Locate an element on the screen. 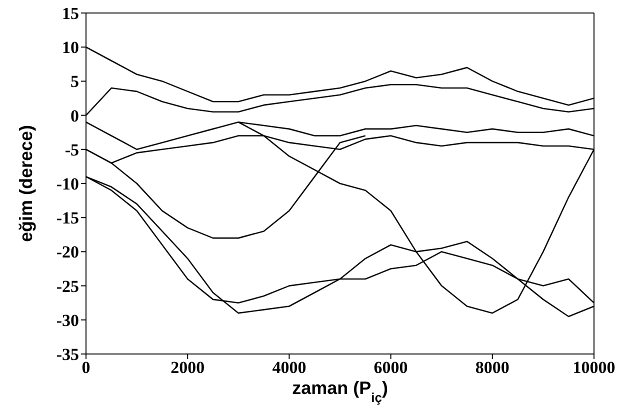 Image resolution: width=631 pixels, height=420 pixels. x-tick-label: 6000 is located at coordinates (391, 368).